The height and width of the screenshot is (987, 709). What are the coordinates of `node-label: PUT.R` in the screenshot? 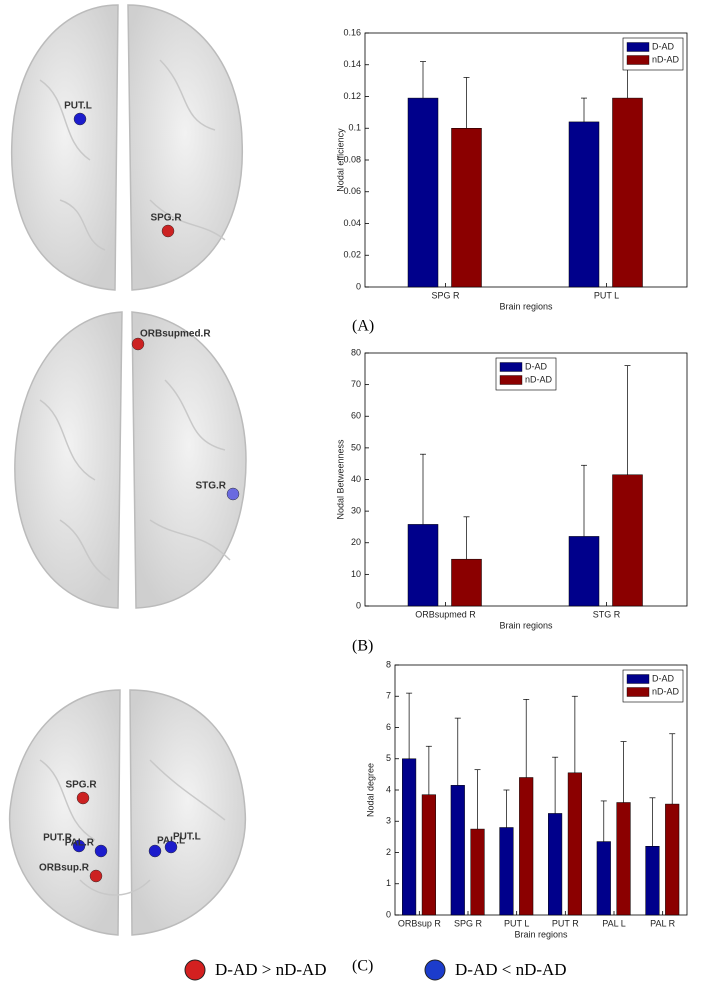 It's located at (58, 838).